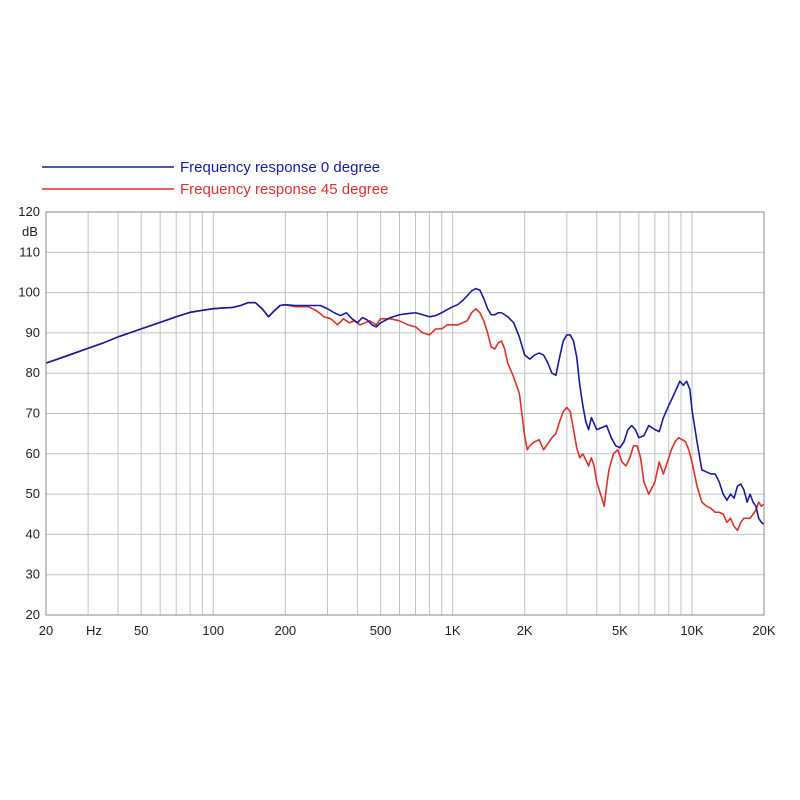 This screenshot has width=800, height=800. Describe the element at coordinates (525, 630) in the screenshot. I see `x-tick-label: 2K` at that location.